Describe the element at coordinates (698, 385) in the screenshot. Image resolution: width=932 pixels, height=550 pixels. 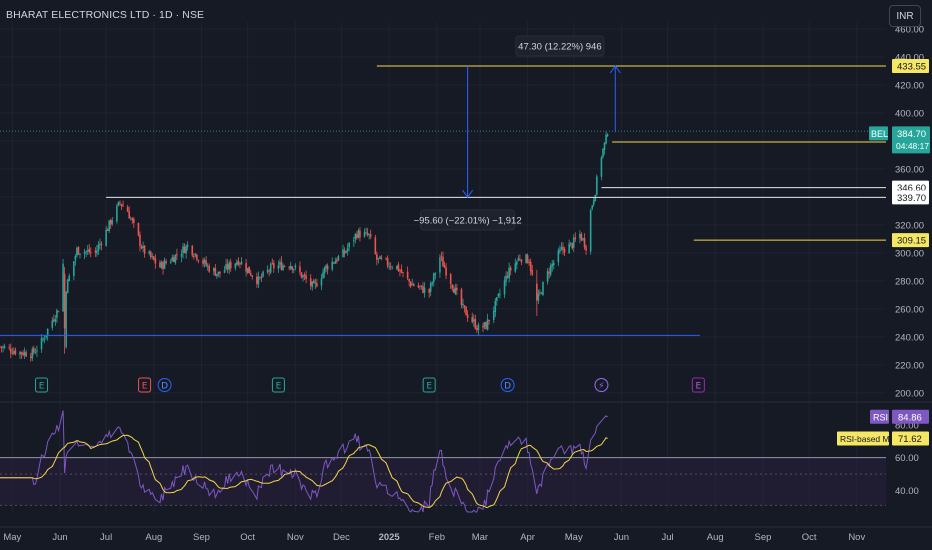
I see `earnings-upcoming-marker` at that location.